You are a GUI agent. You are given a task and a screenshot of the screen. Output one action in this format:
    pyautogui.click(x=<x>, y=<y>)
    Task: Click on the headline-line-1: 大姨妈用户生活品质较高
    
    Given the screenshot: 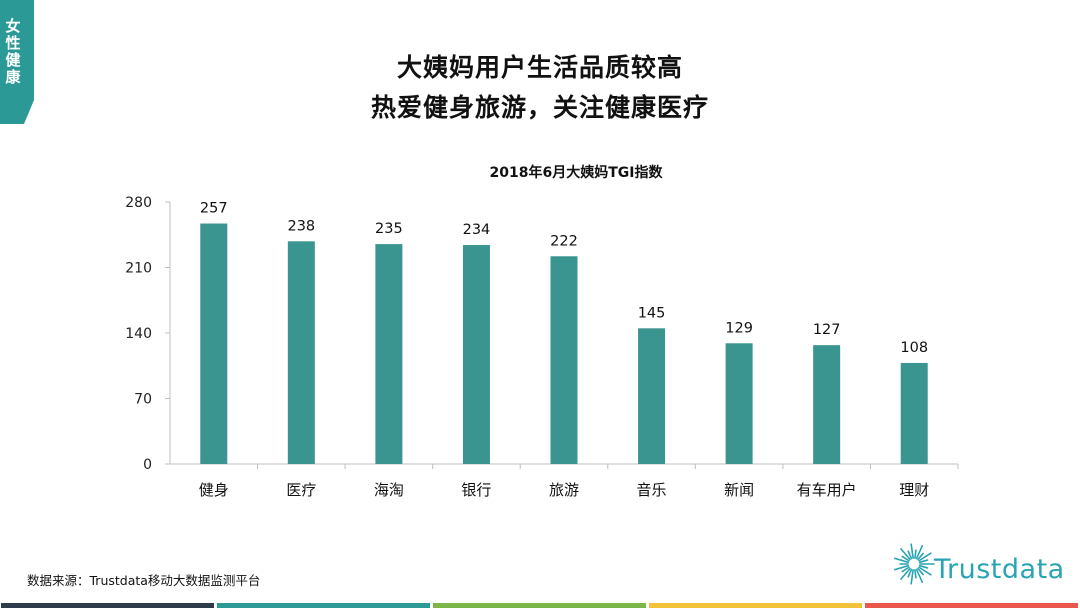 What is the action you would take?
    pyautogui.click(x=539, y=67)
    